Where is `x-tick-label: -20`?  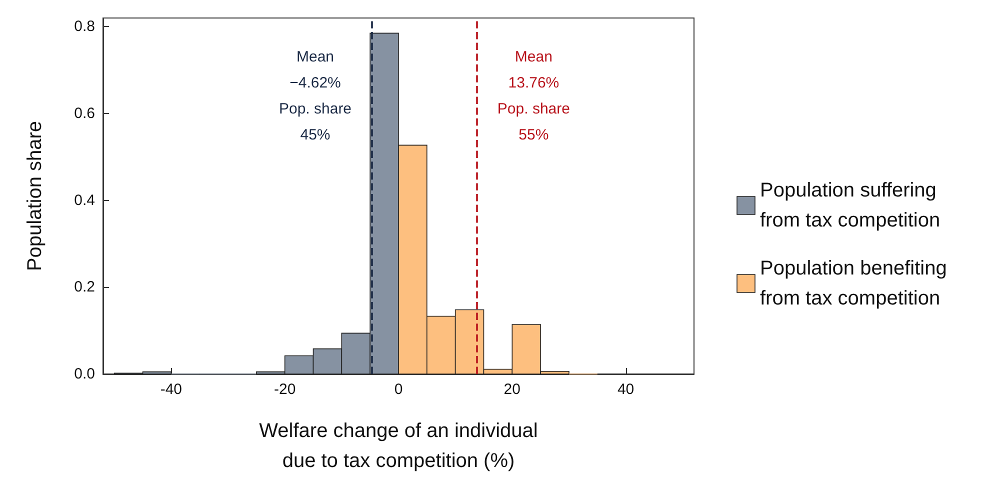
x-tick-label: -20 is located at coordinates (285, 389).